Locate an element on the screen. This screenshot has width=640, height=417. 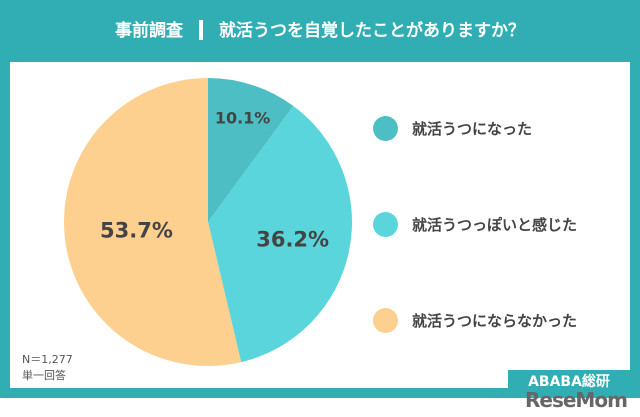
ababa-logo: ABABA総研 is located at coordinates (569, 384).